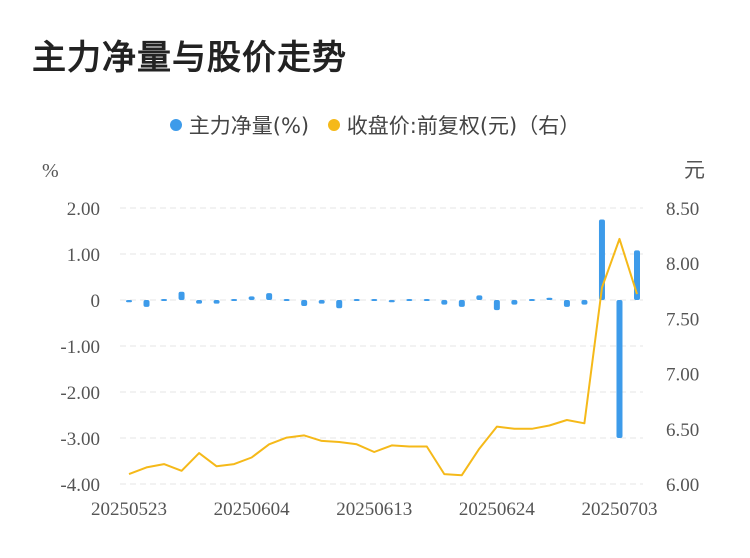 The image size is (750, 558). Describe the element at coordinates (249, 126) in the screenshot. I see `legend-bar-label: 主力净量(%)` at that location.